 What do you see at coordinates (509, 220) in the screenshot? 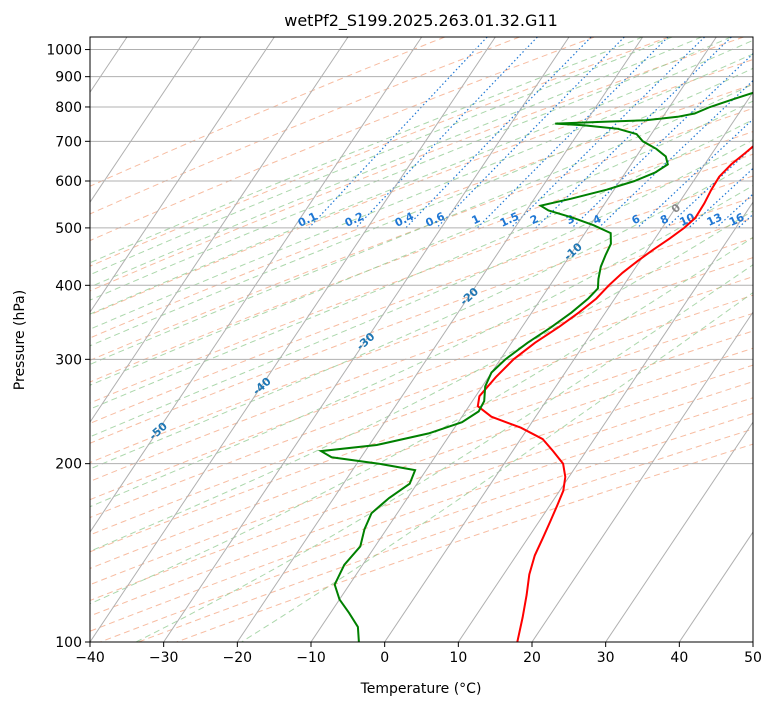
I see `mixing-ratio-label: 1.5` at bounding box center [509, 220].